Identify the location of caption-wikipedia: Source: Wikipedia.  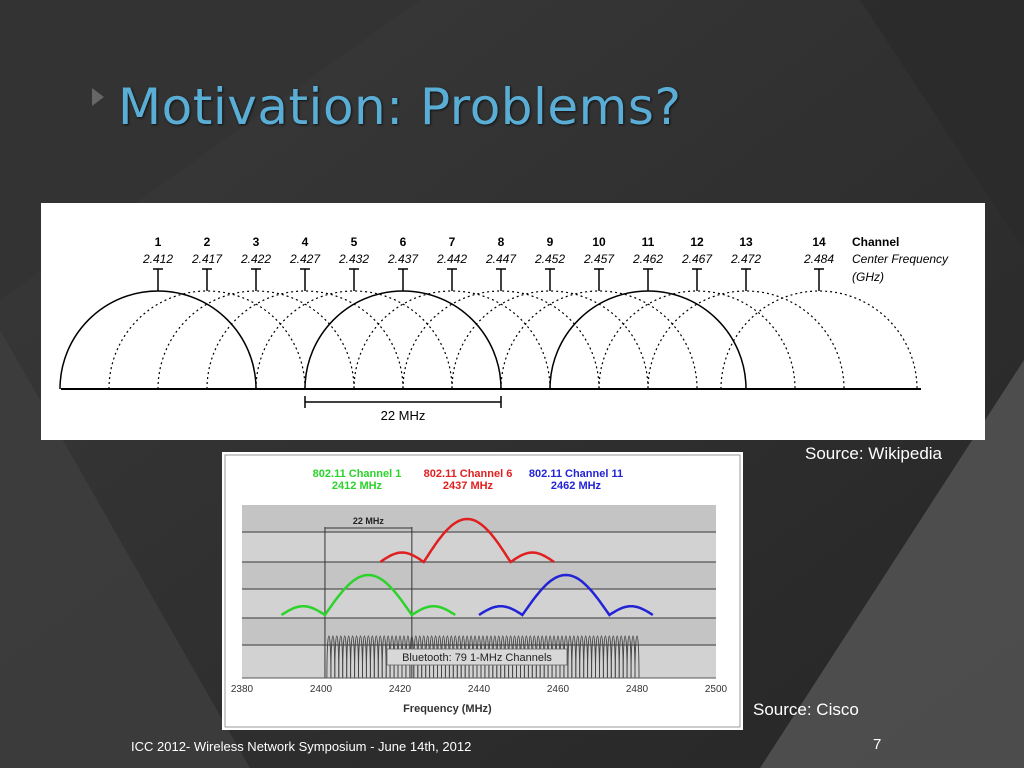
(874, 453).